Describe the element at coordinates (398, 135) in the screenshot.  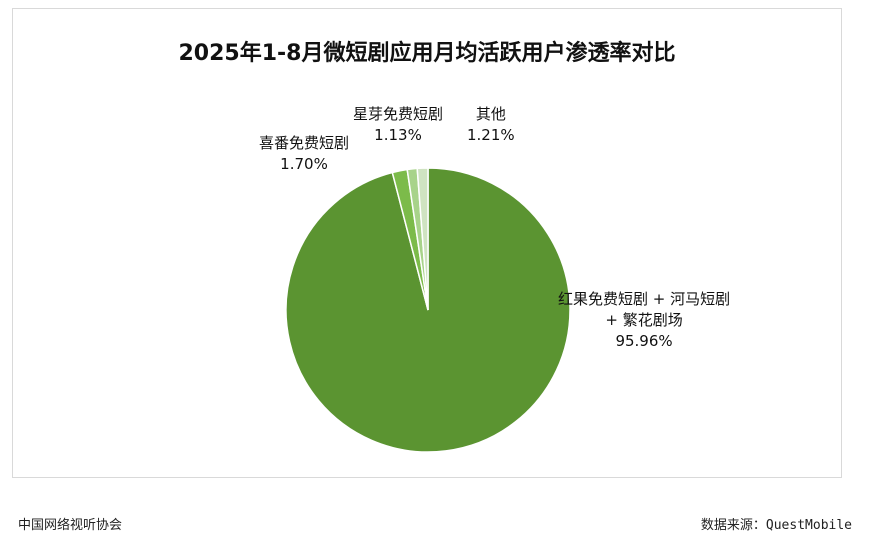
I see `slice-label-xingya-value: 1.13%` at that location.